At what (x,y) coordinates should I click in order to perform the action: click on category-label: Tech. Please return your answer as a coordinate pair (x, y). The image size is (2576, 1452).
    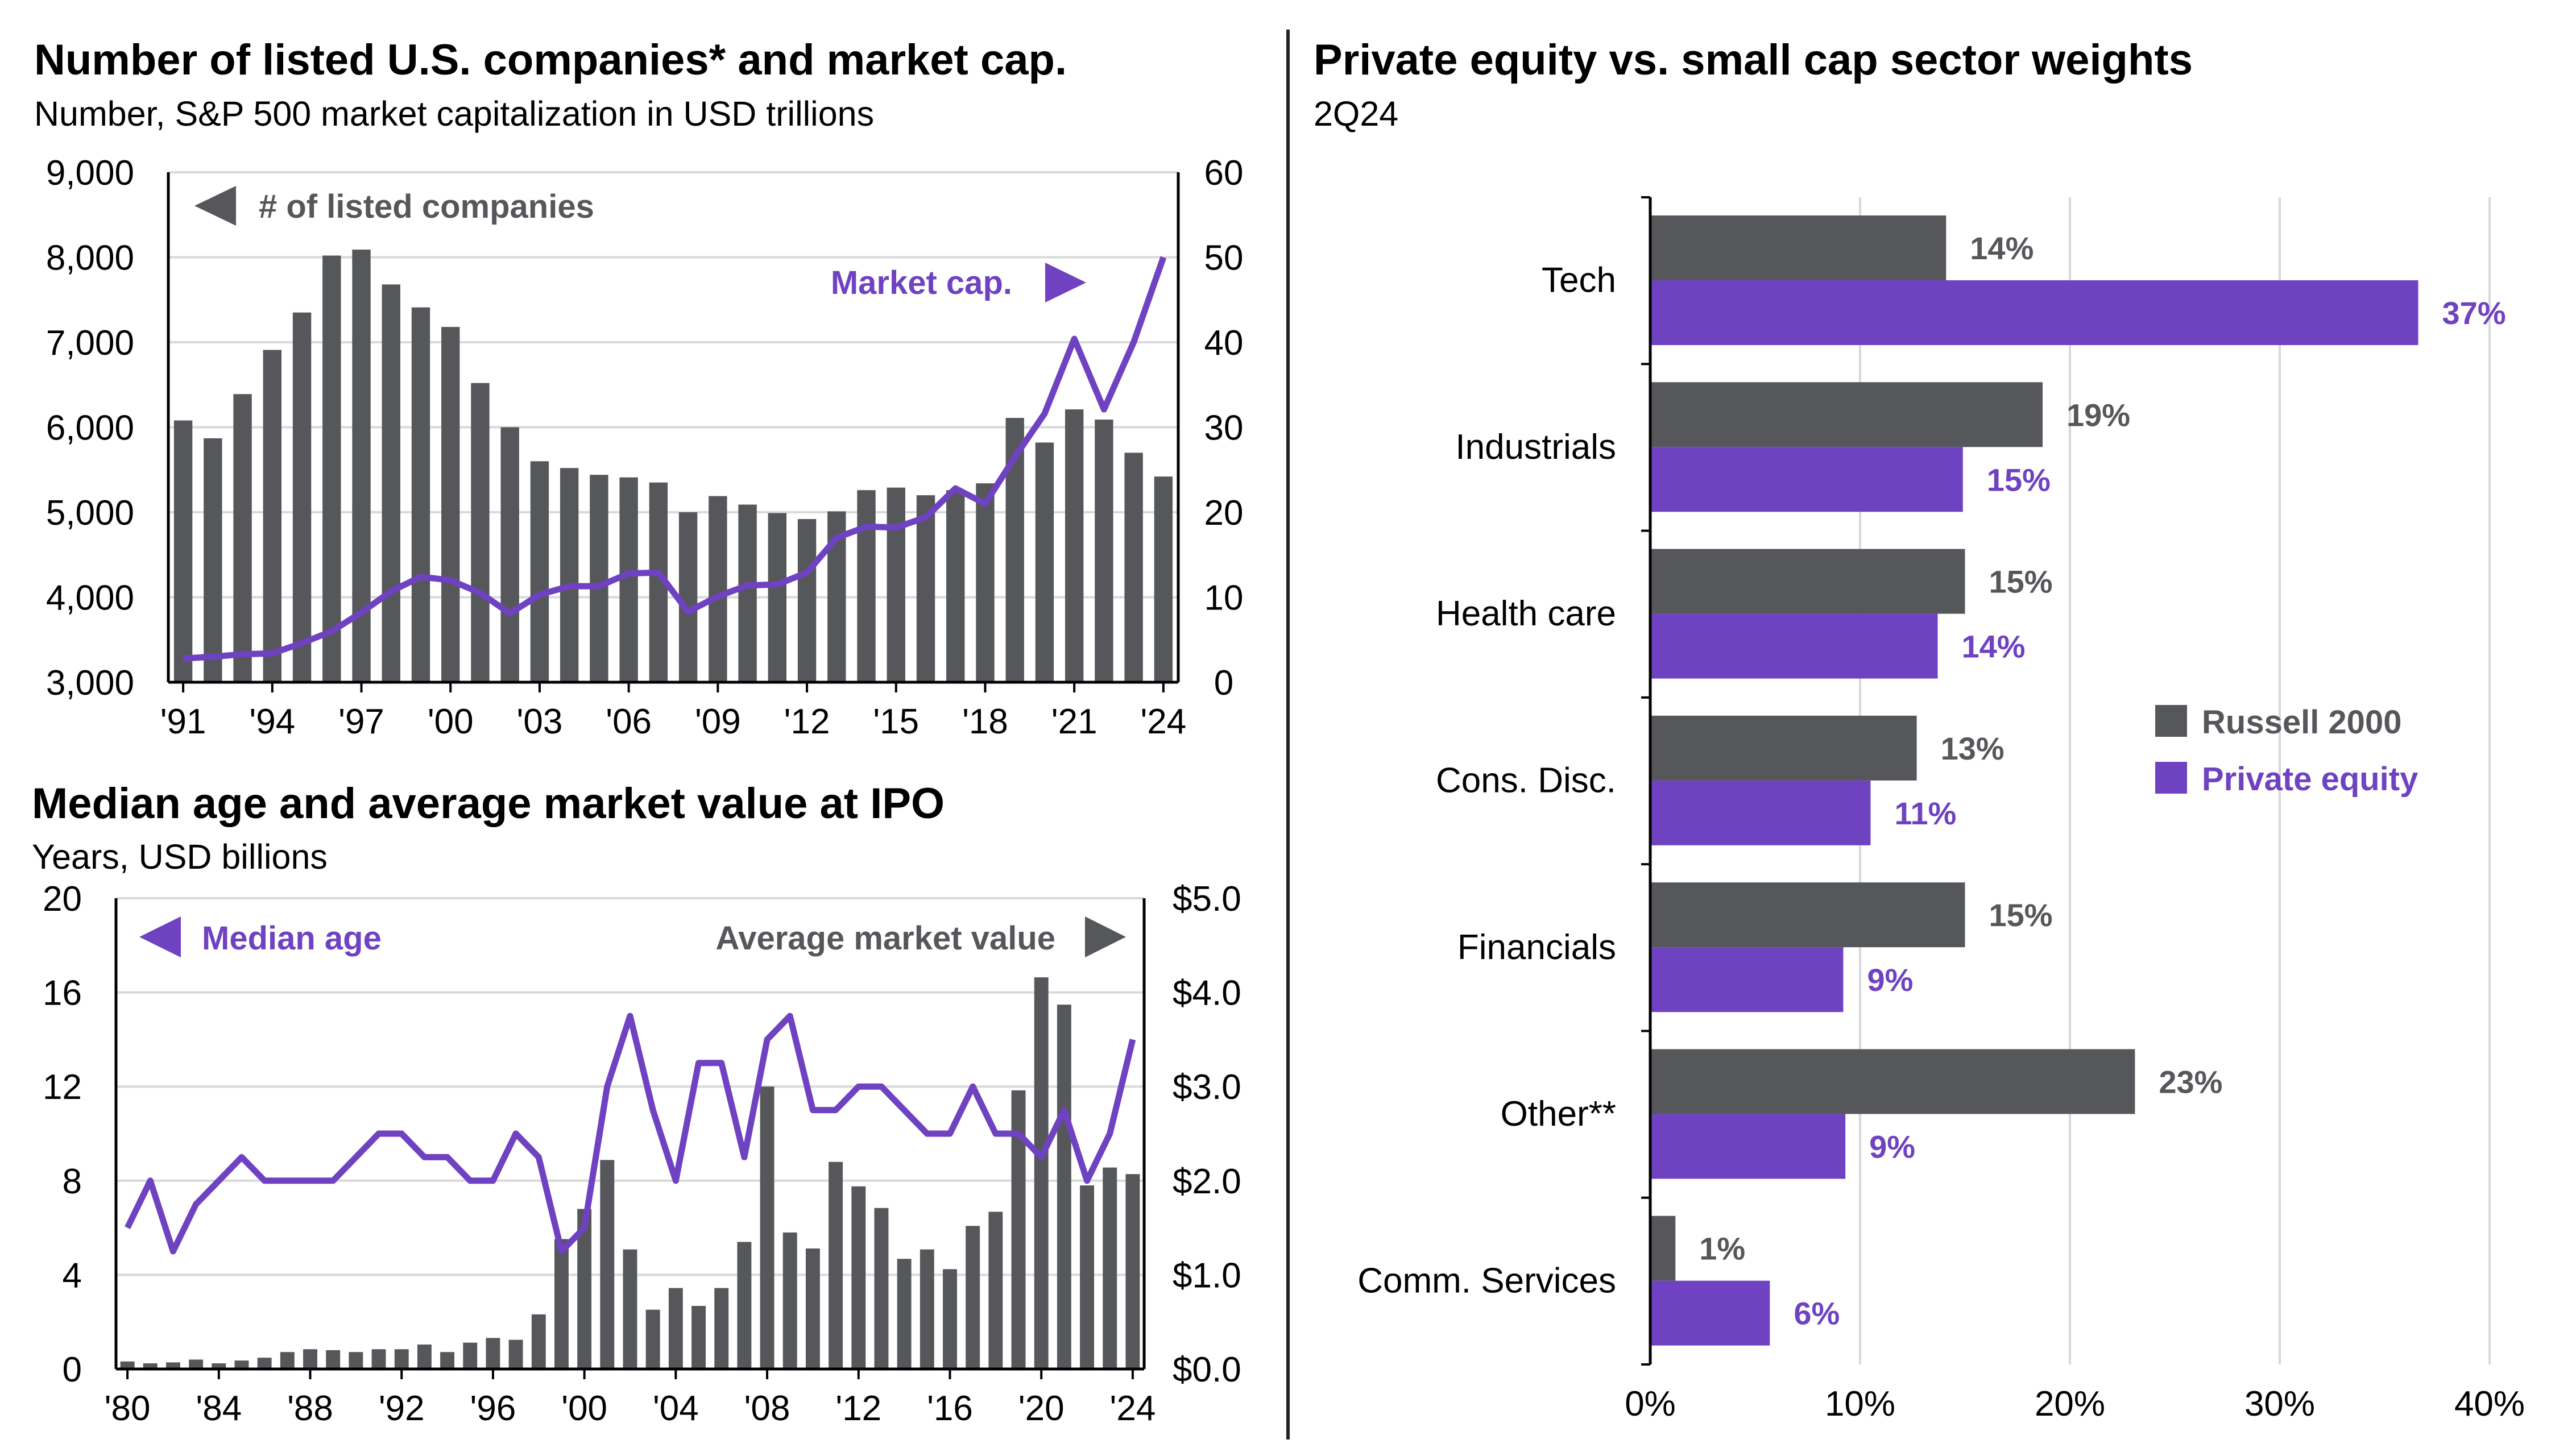
    Looking at the image, I should click on (1579, 280).